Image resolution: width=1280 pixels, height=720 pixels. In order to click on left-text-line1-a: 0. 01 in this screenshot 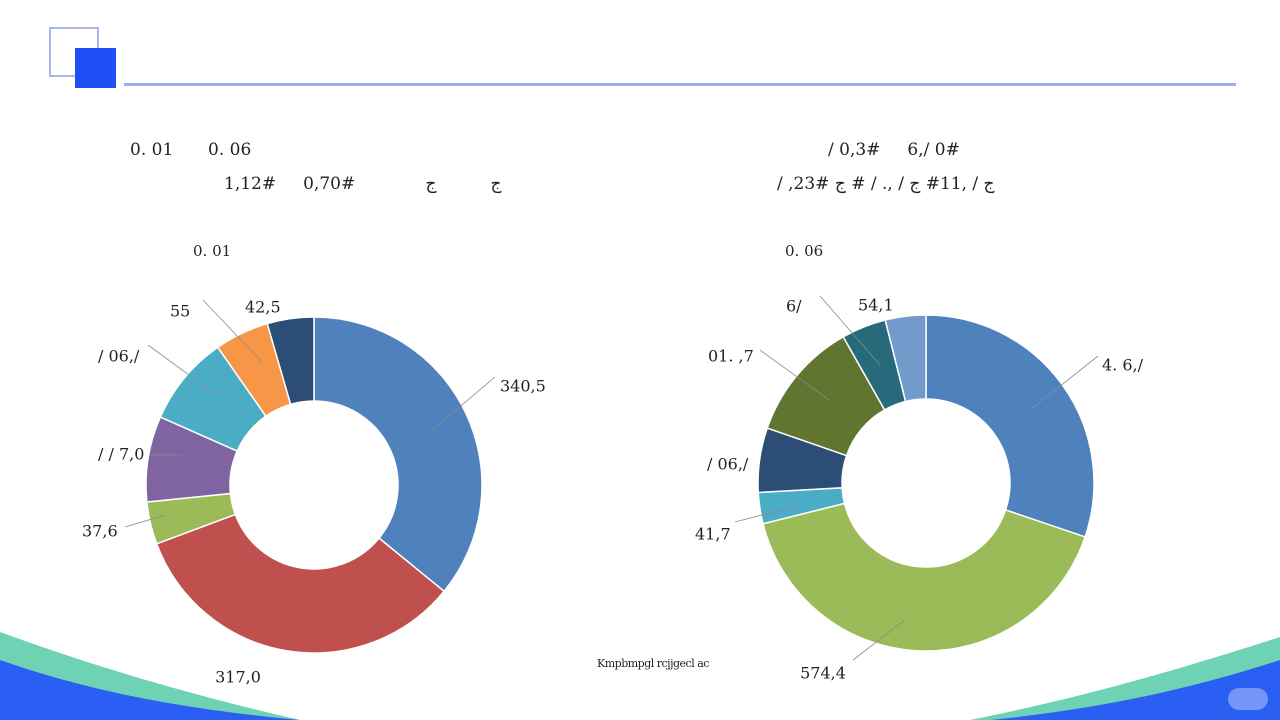, I will do `click(152, 150)`.